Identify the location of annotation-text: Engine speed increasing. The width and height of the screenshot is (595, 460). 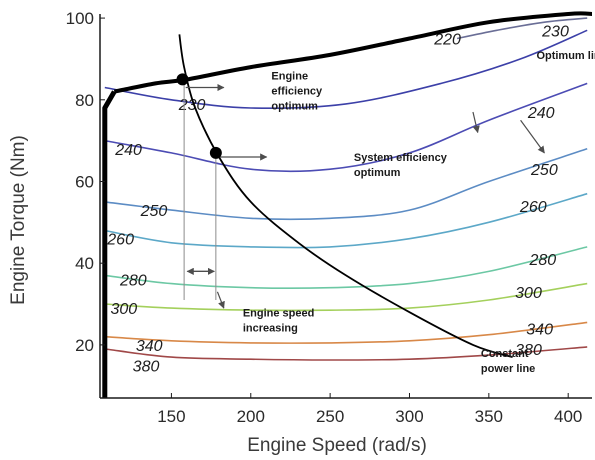
(279, 320).